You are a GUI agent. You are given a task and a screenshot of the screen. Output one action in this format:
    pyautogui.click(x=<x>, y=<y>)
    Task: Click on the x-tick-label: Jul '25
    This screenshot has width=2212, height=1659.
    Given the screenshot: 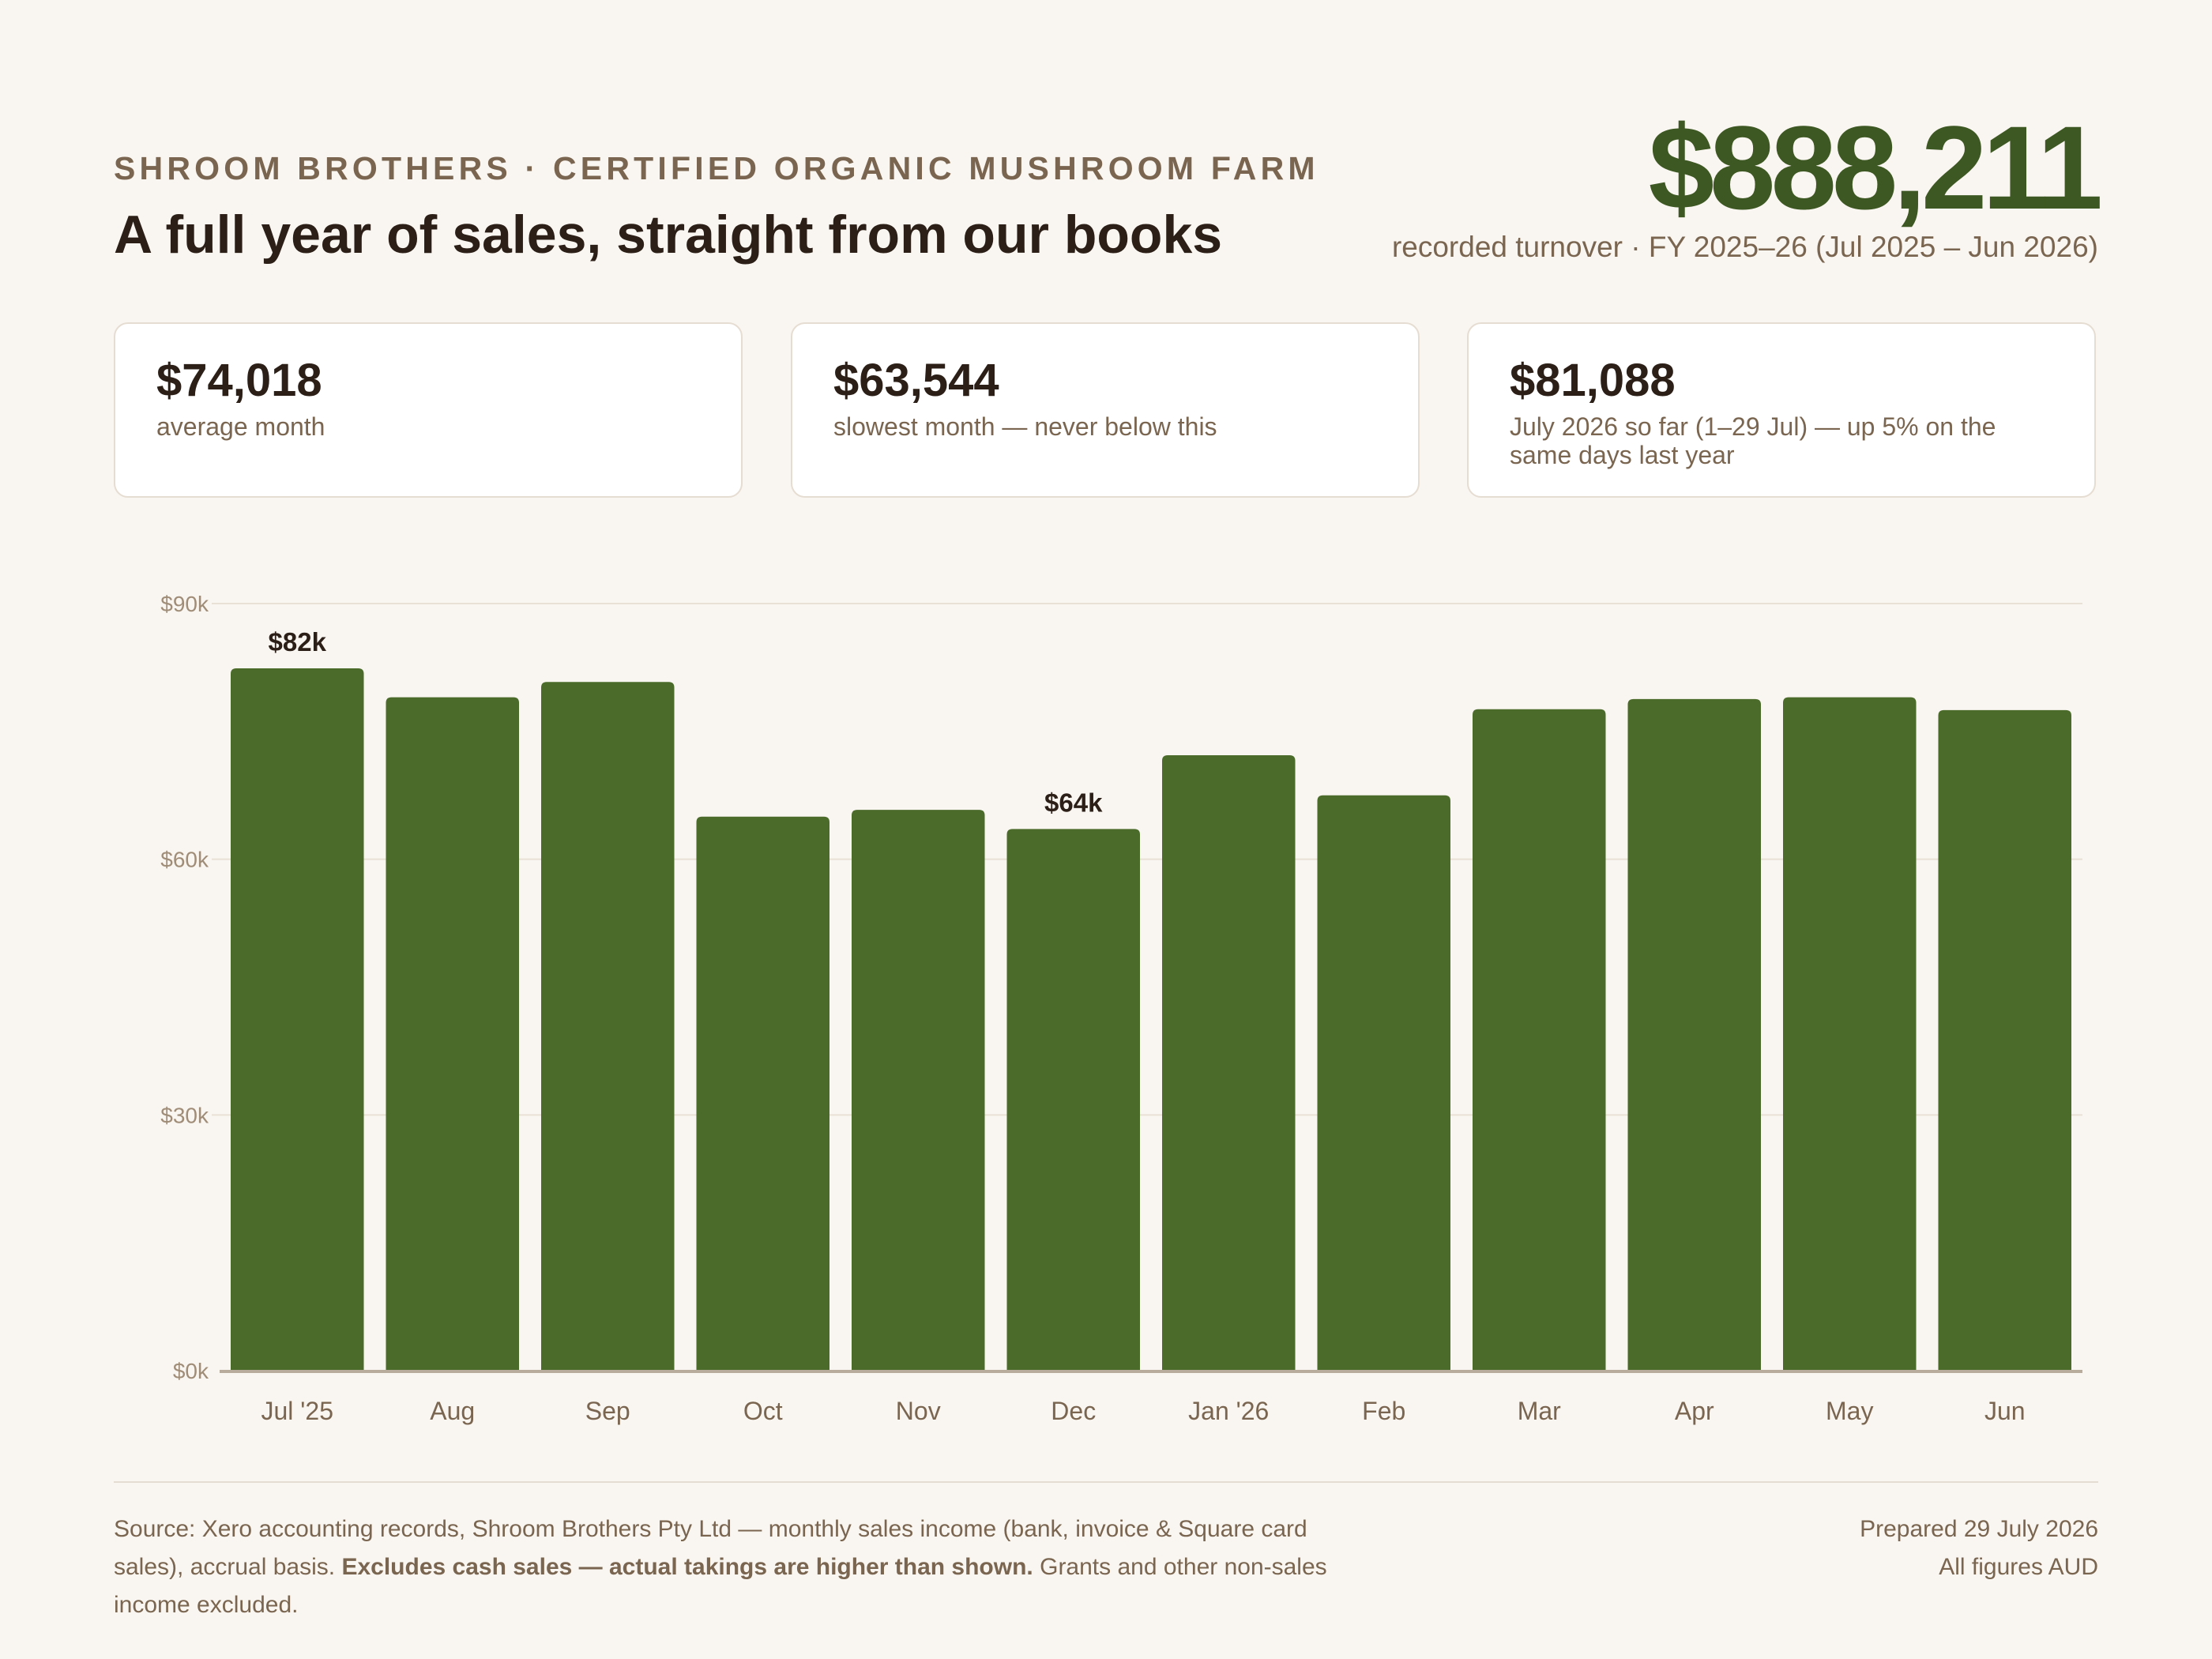 What is the action you would take?
    pyautogui.click(x=298, y=1411)
    